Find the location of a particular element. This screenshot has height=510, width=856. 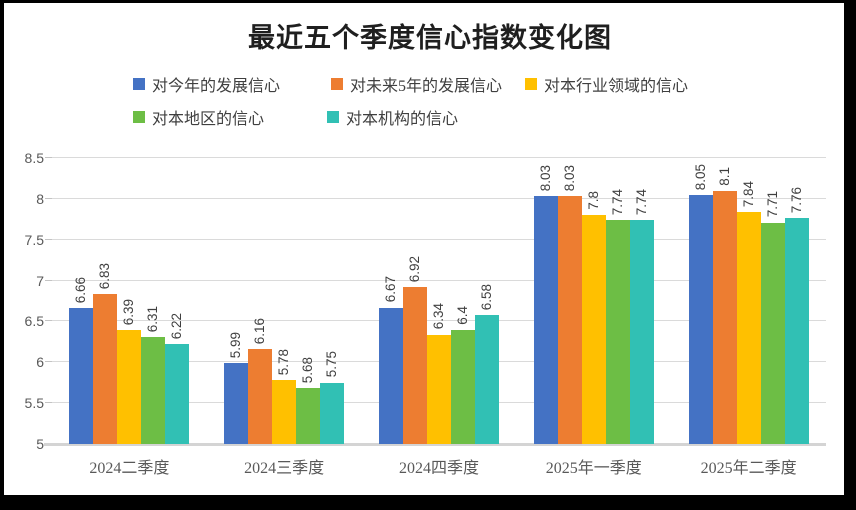

y-axis-label: 6.5 is located at coordinates (34, 321).